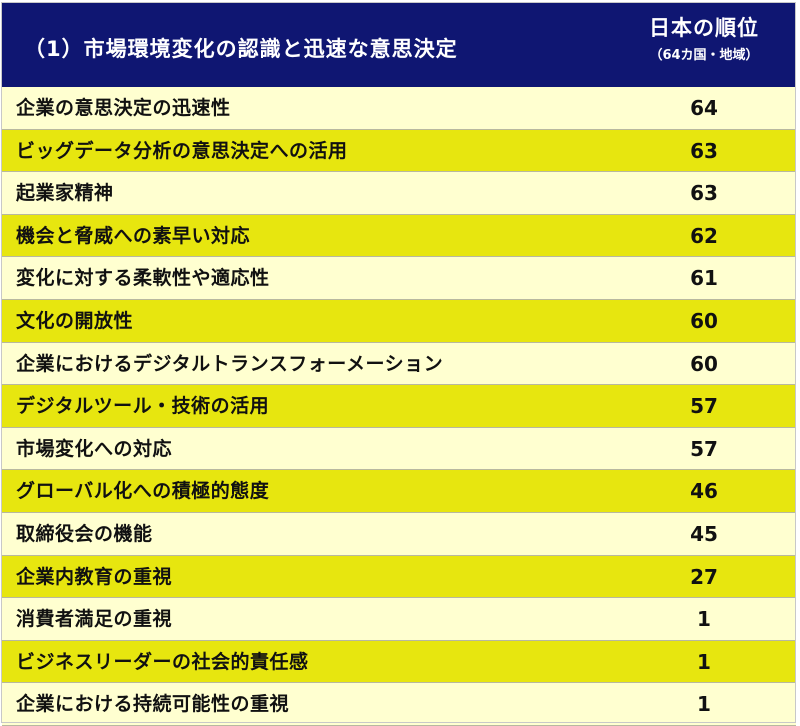 This screenshot has width=800, height=726. I want to click on table-row: 市場変化への対応 57, so click(399, 449).